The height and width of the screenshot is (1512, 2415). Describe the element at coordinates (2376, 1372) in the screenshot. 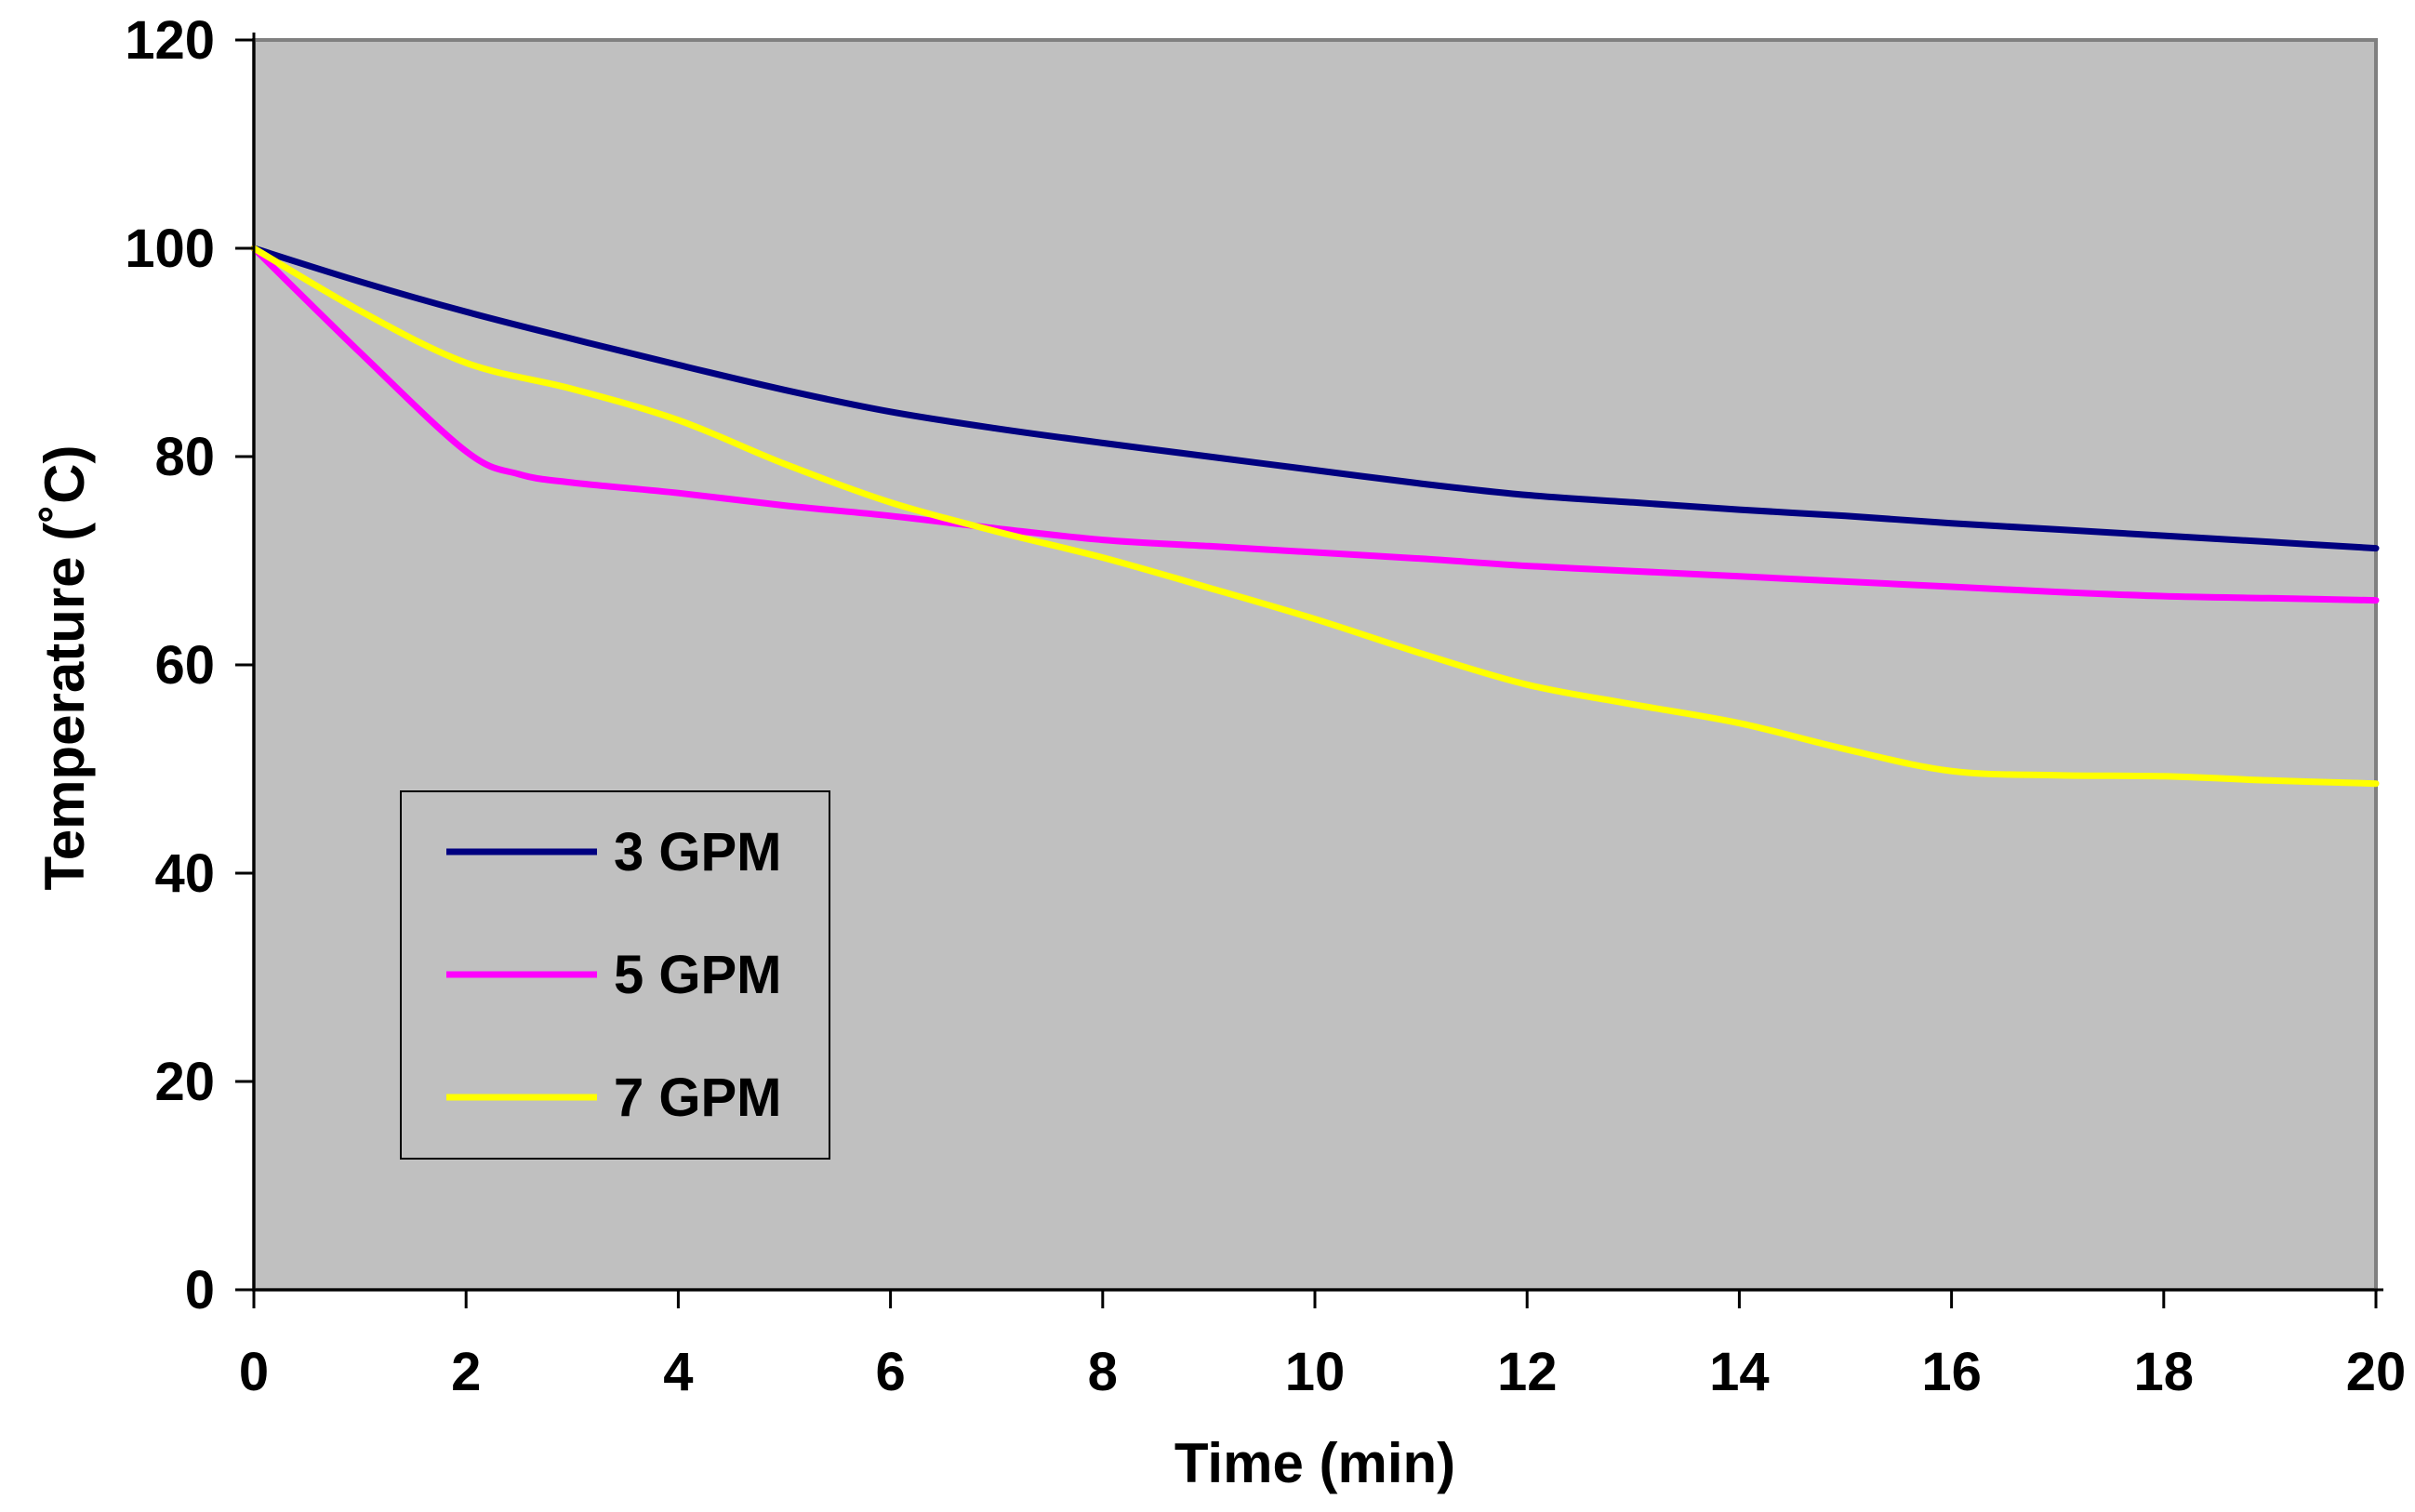

I see `x-tick-label: 20` at that location.